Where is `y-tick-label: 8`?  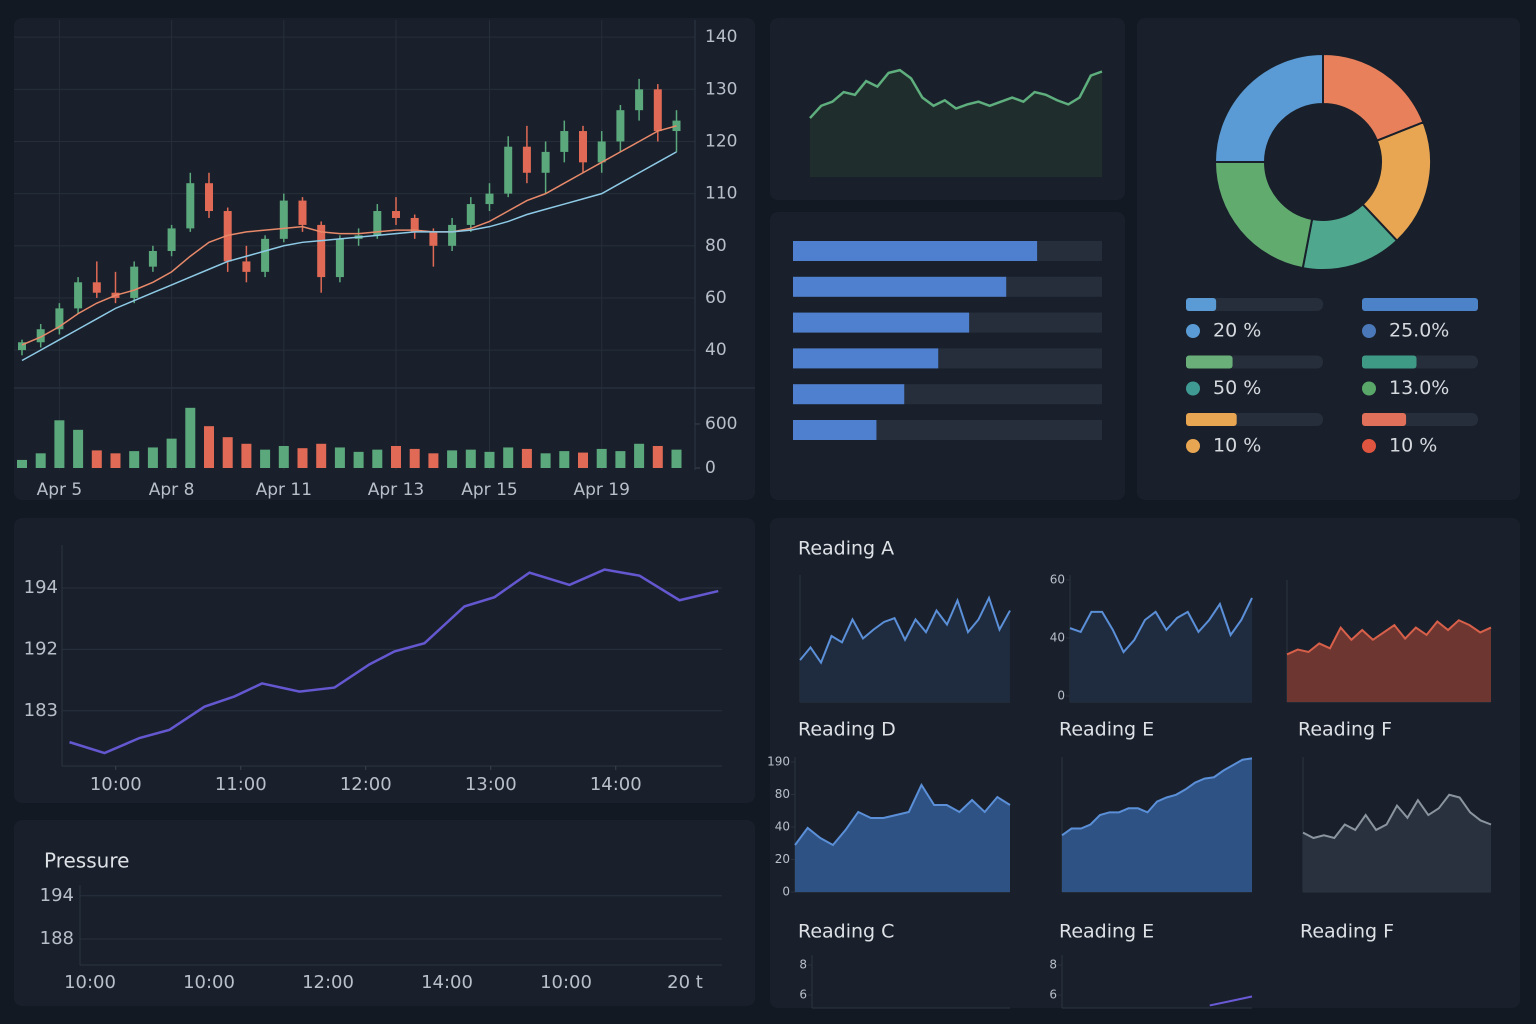 y-tick-label: 8 is located at coordinates (803, 965).